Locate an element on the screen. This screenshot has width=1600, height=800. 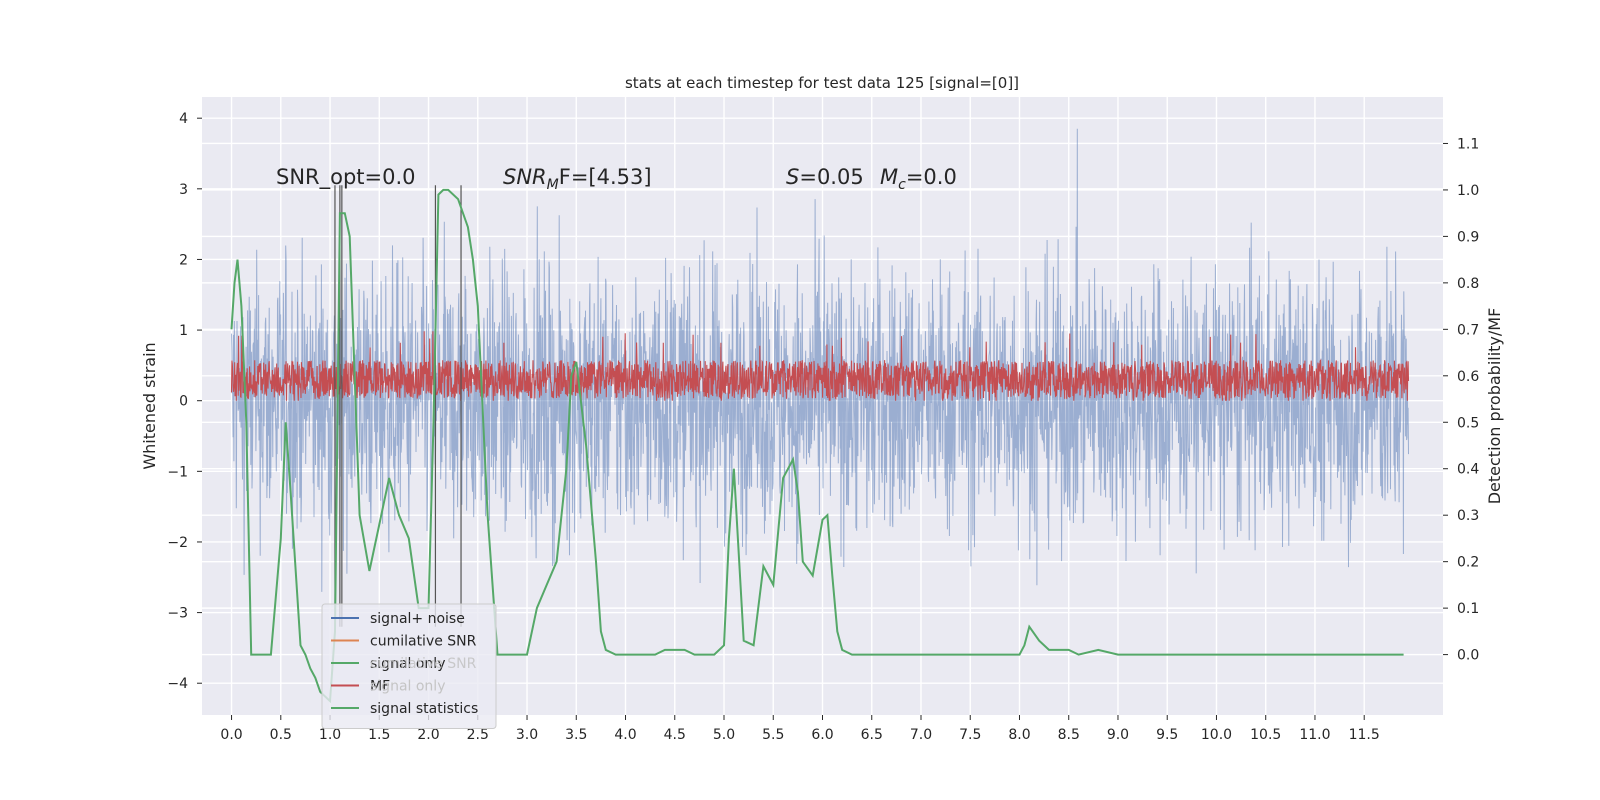
y-tick-label-left-7: −3 is located at coordinates (177, 614).